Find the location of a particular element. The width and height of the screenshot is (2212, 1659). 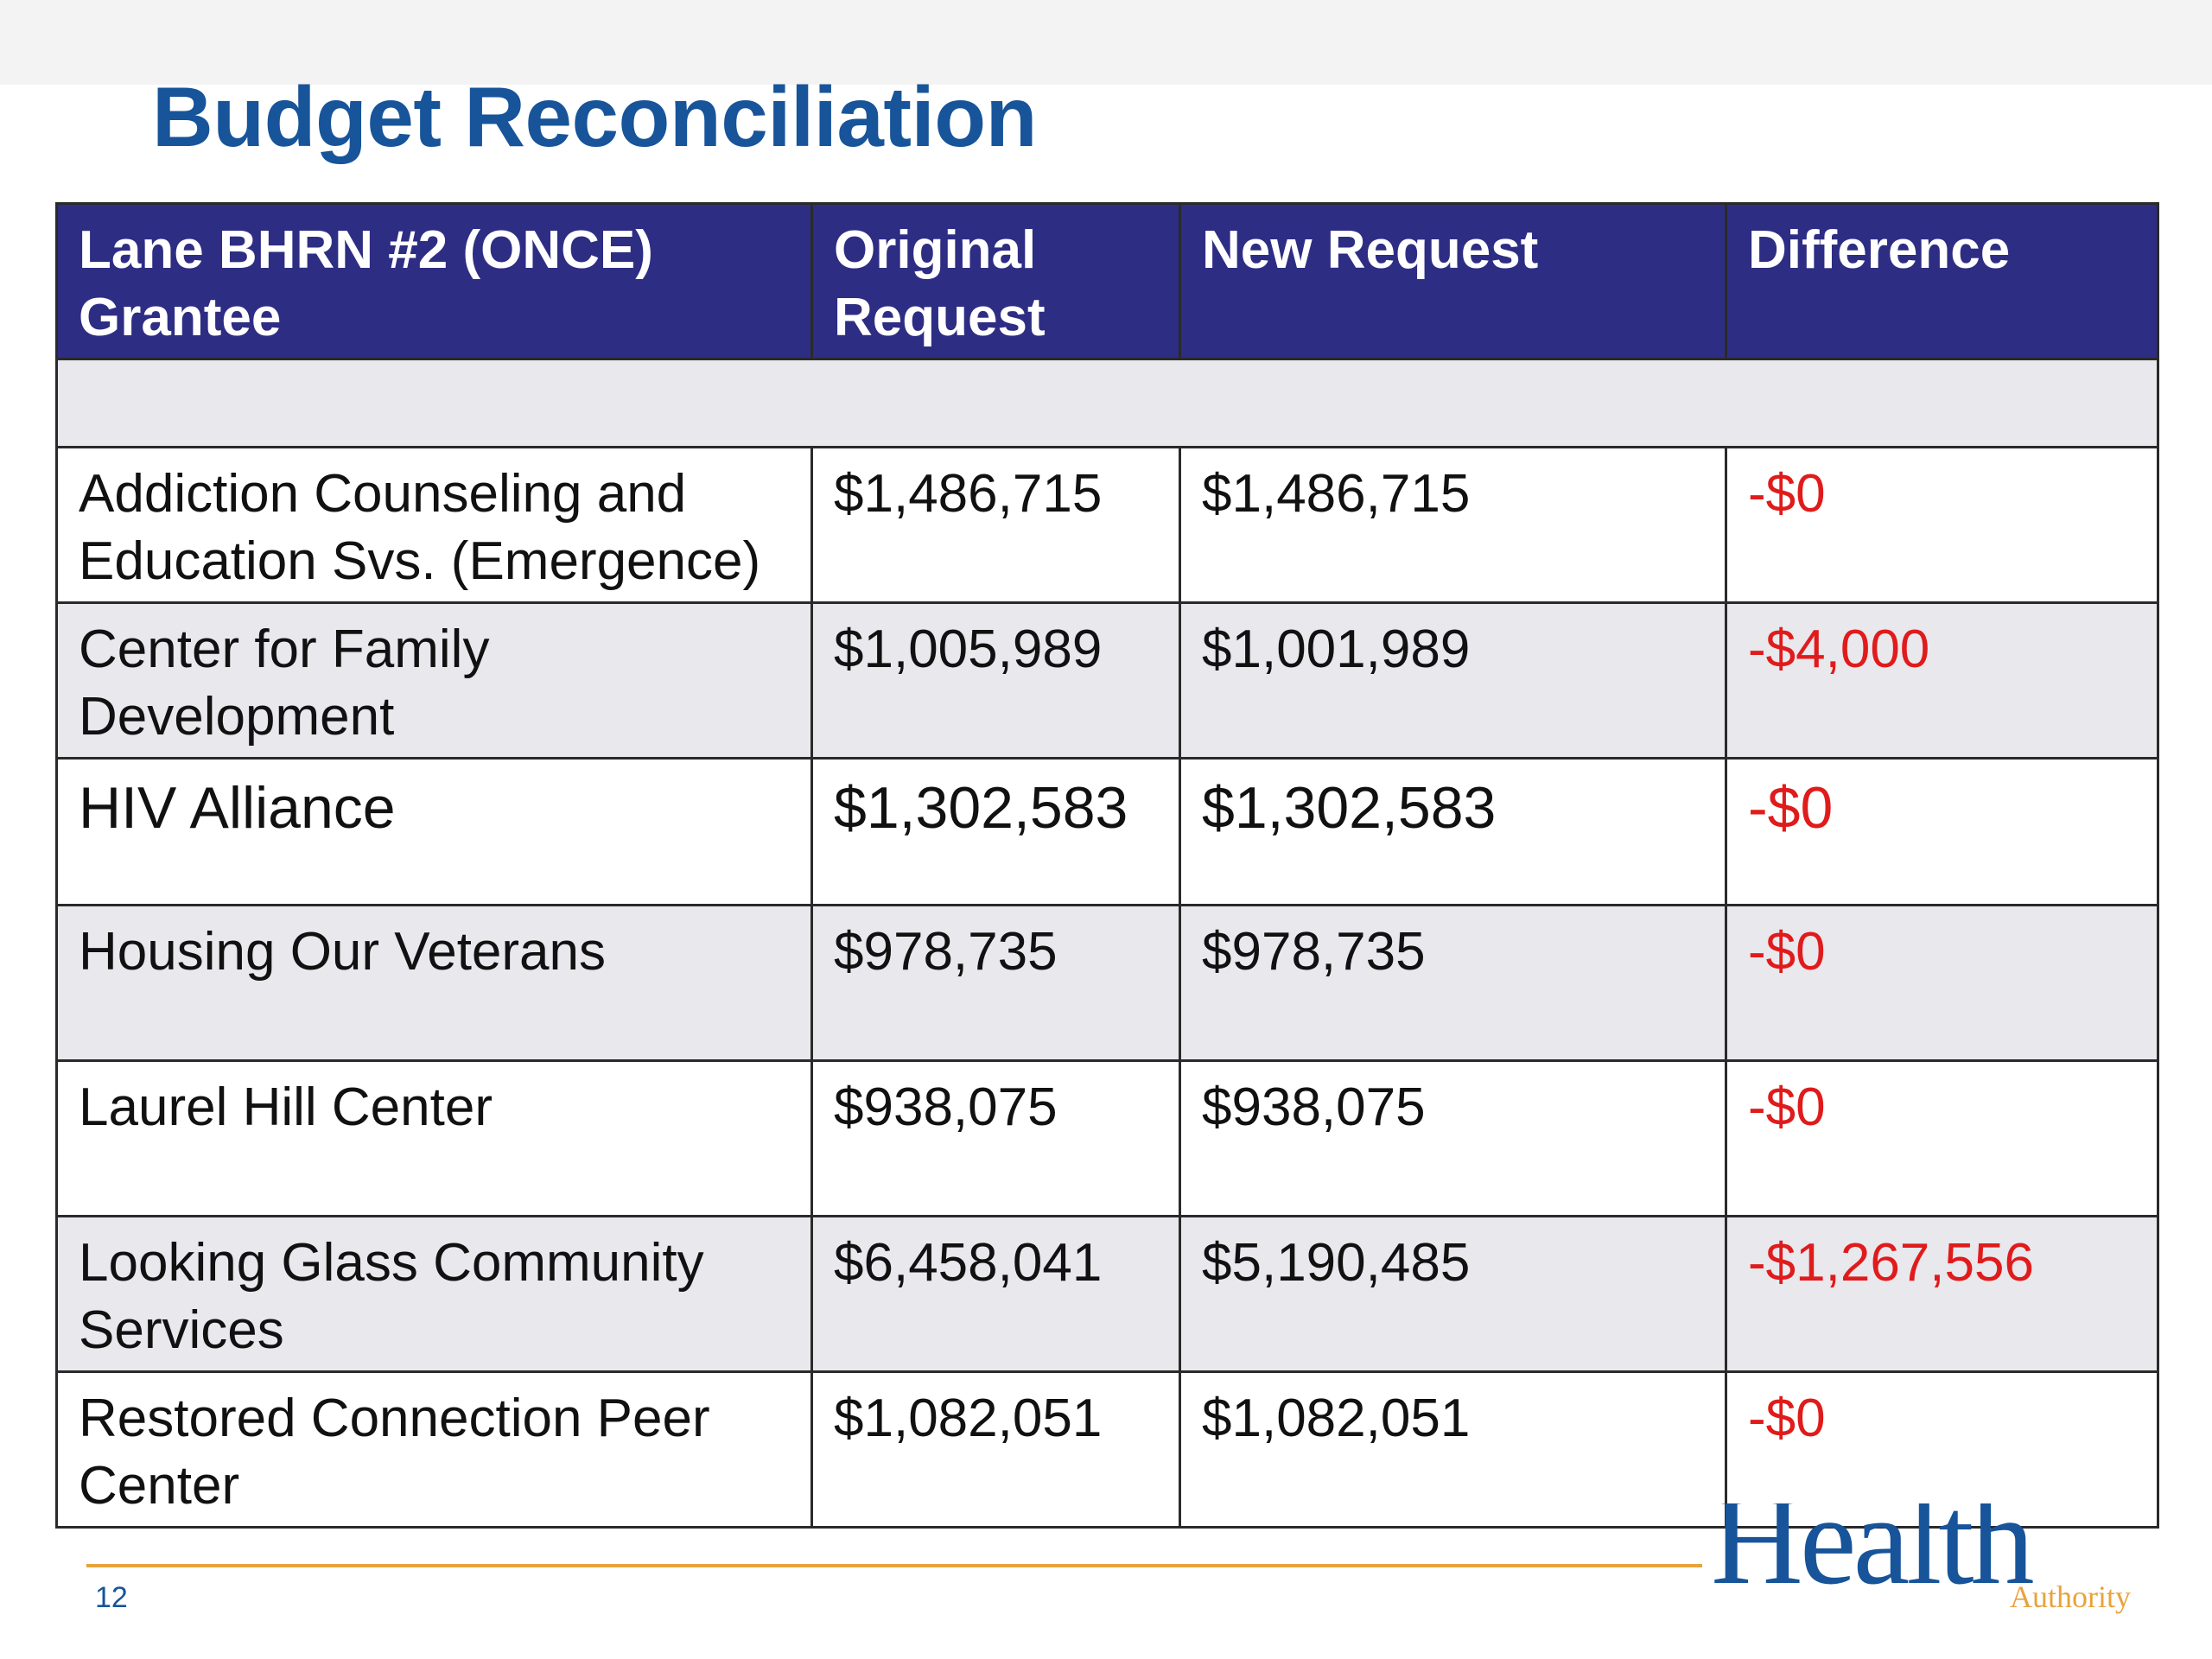

footer-rule is located at coordinates (894, 1565).